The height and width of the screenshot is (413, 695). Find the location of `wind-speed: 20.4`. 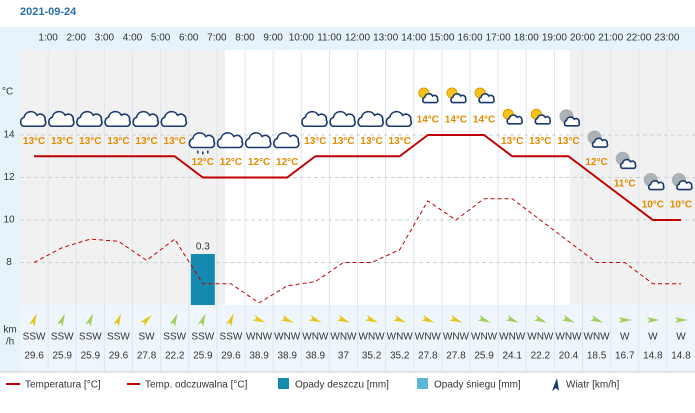

wind-speed: 20.4 is located at coordinates (569, 356).